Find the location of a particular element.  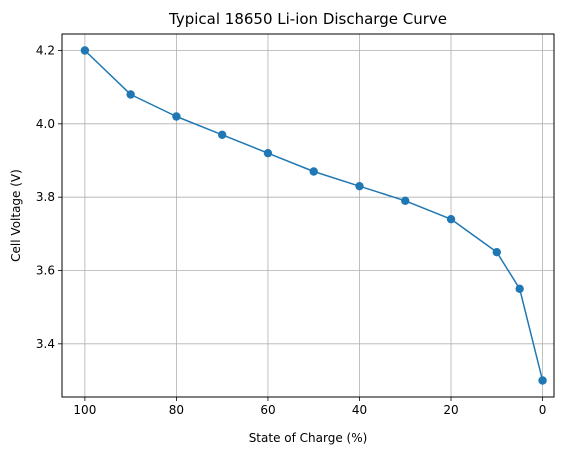

y-tick-label: 3.8 is located at coordinates (45, 197).